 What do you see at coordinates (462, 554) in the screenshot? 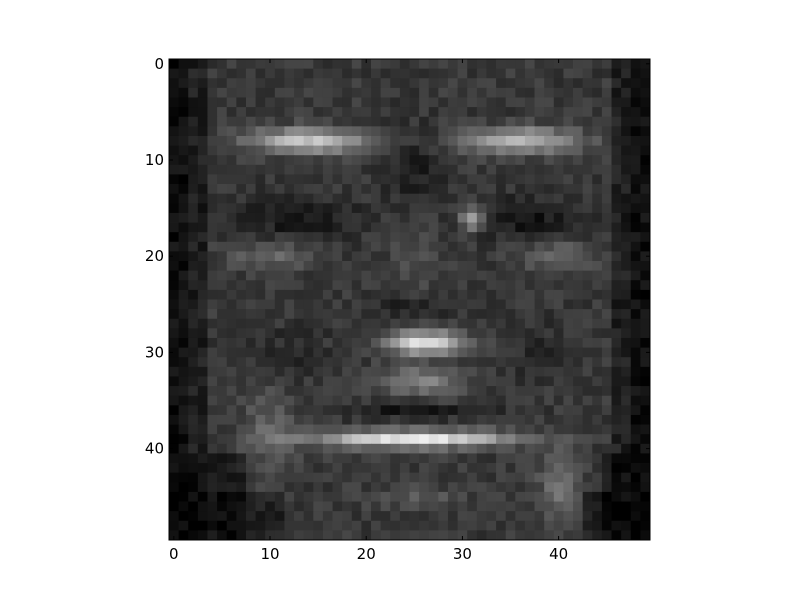
I see `x-tick-label: 30` at bounding box center [462, 554].